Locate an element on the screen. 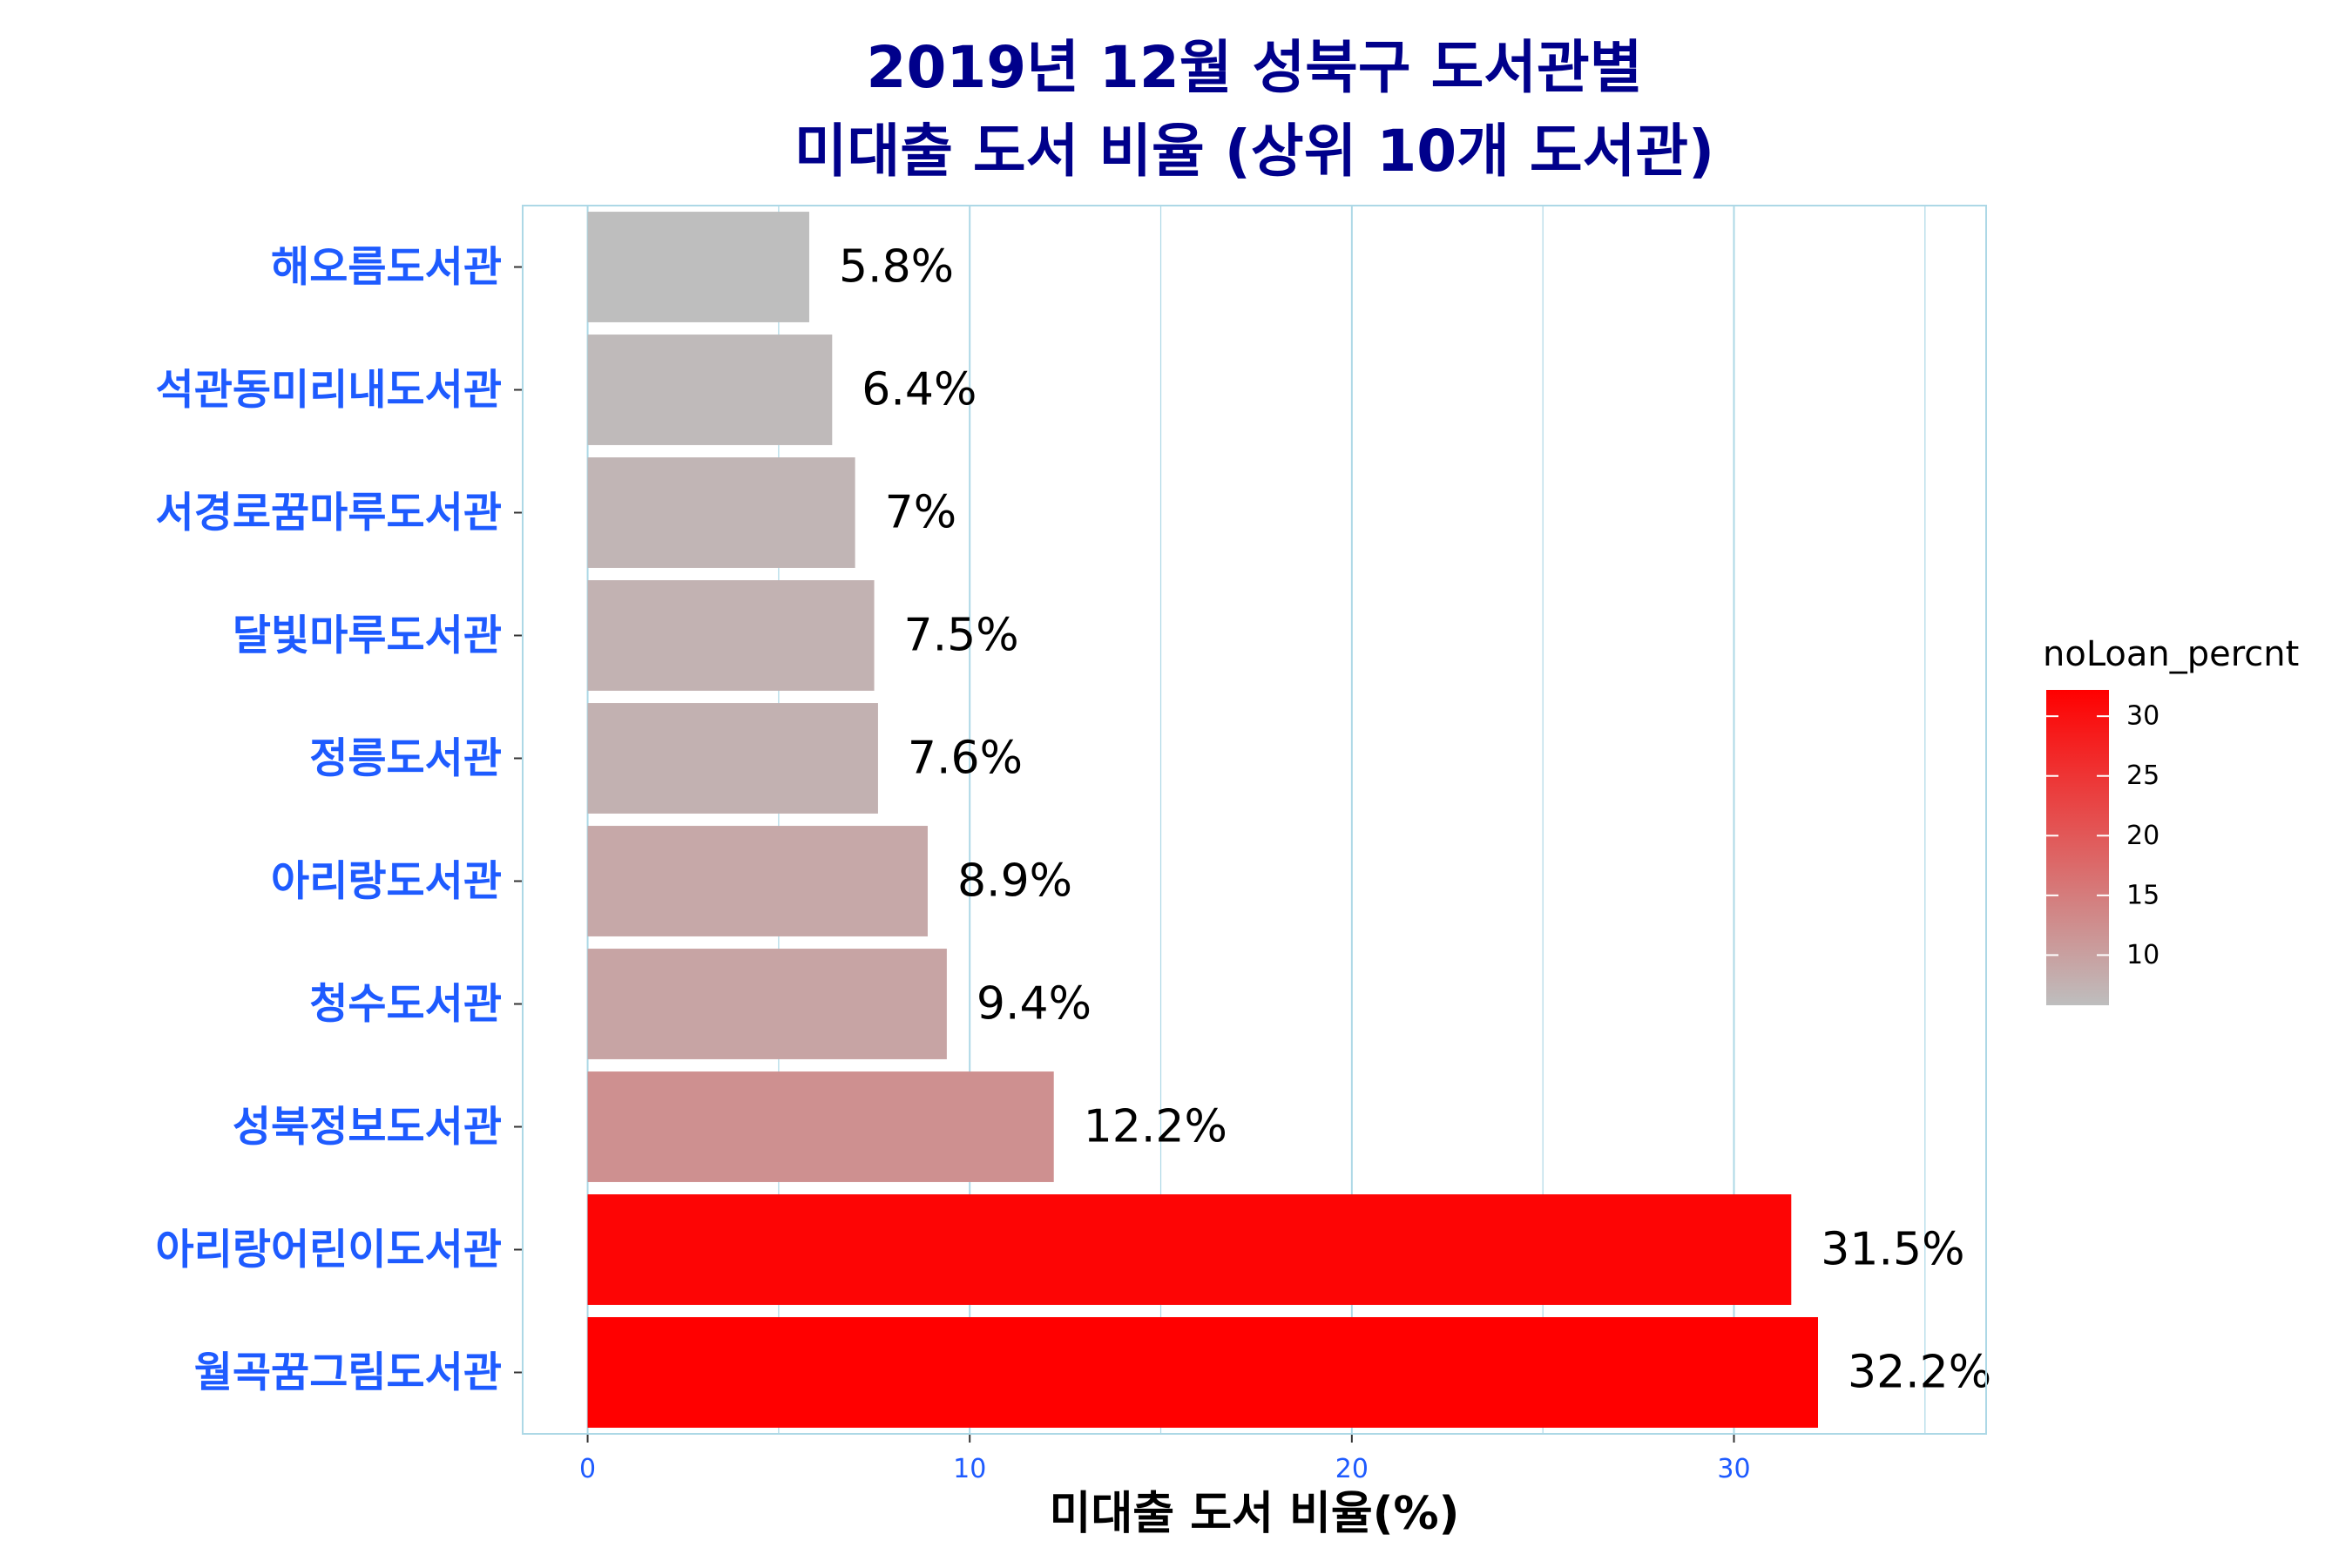  category-label: 청수도서관 is located at coordinates (405, 1004).